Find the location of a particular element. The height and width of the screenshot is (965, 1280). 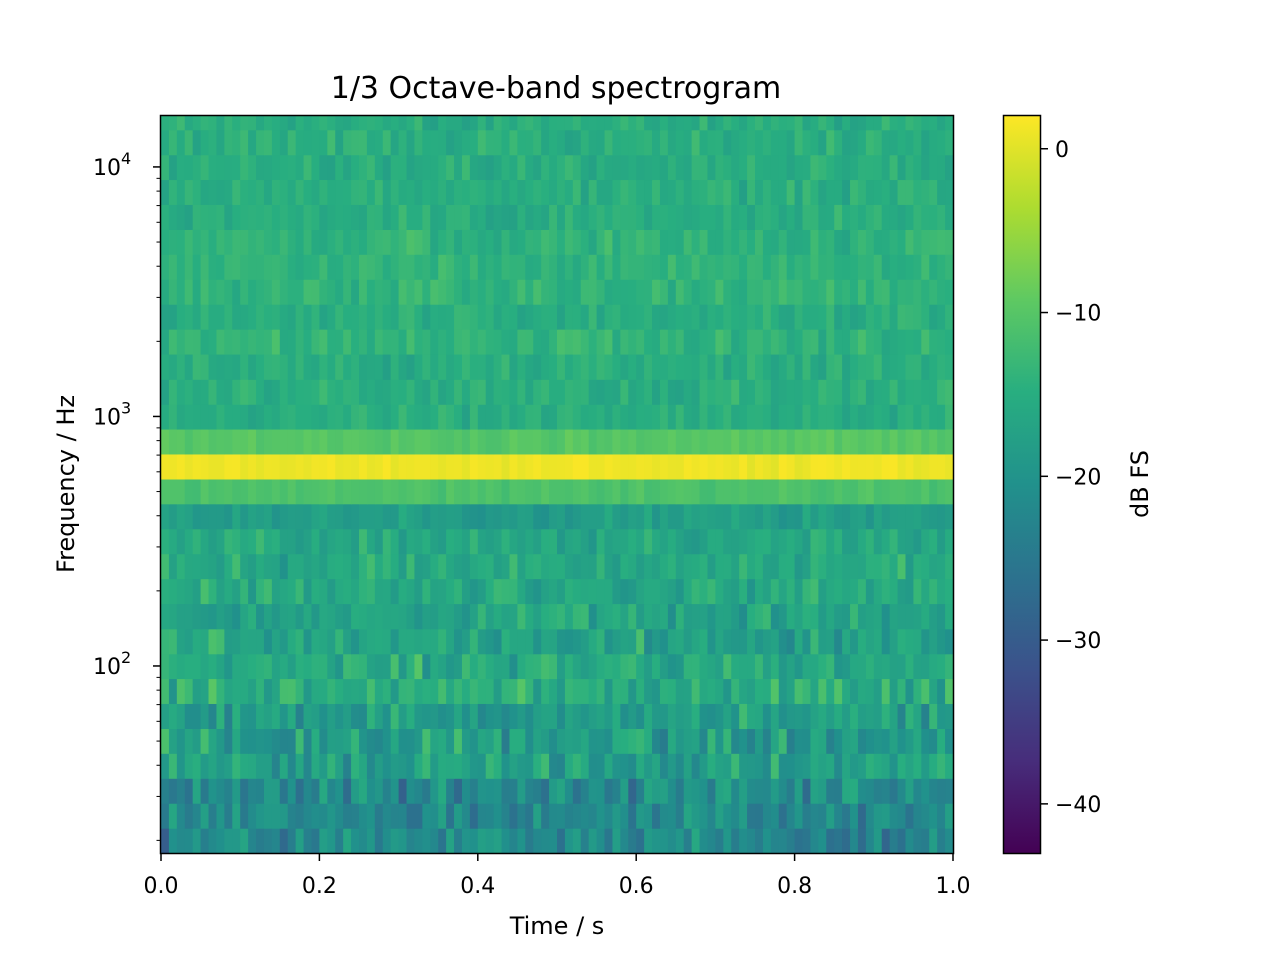

y-tick-label: 104 is located at coordinates (112, 165).